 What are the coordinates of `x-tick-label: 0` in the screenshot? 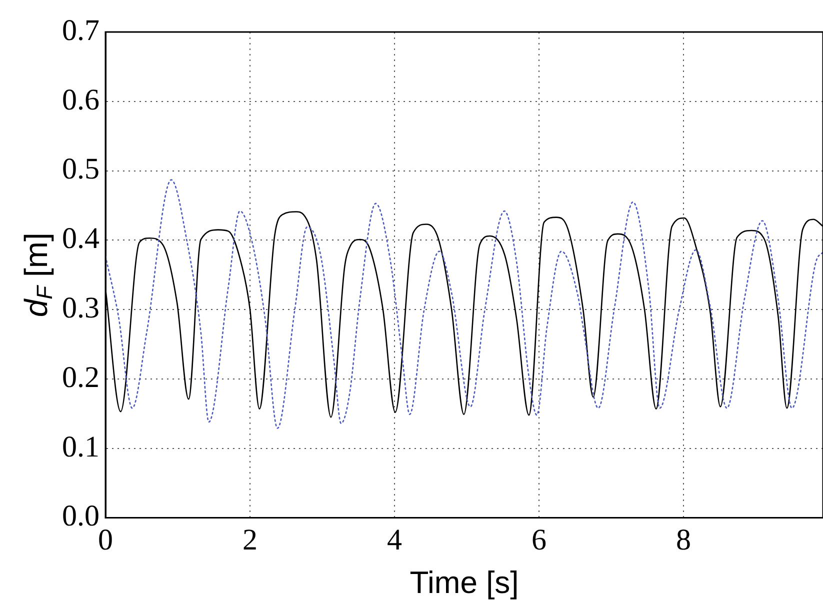 It's located at (105, 540).